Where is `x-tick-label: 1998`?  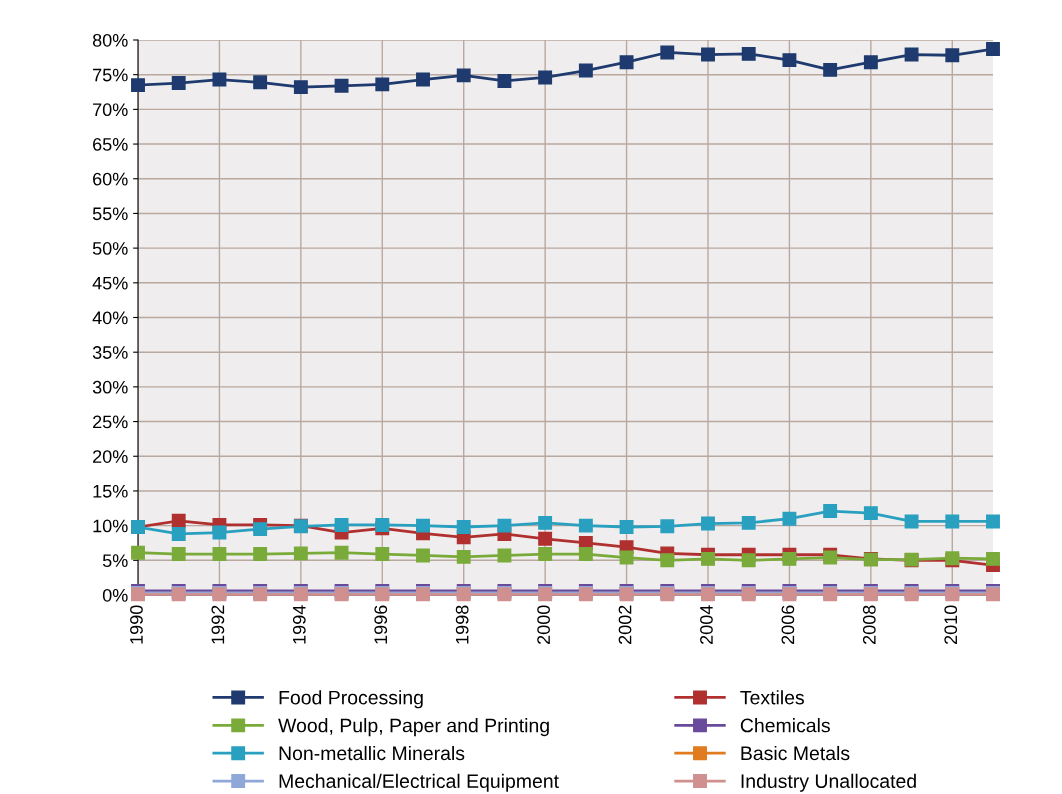
x-tick-label: 1998 is located at coordinates (462, 624).